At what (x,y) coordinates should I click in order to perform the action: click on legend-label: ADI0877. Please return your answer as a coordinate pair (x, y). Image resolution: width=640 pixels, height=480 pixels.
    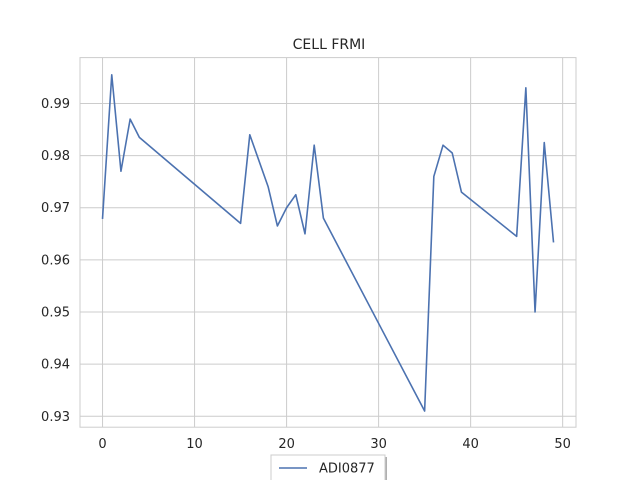
    Looking at the image, I should click on (347, 469).